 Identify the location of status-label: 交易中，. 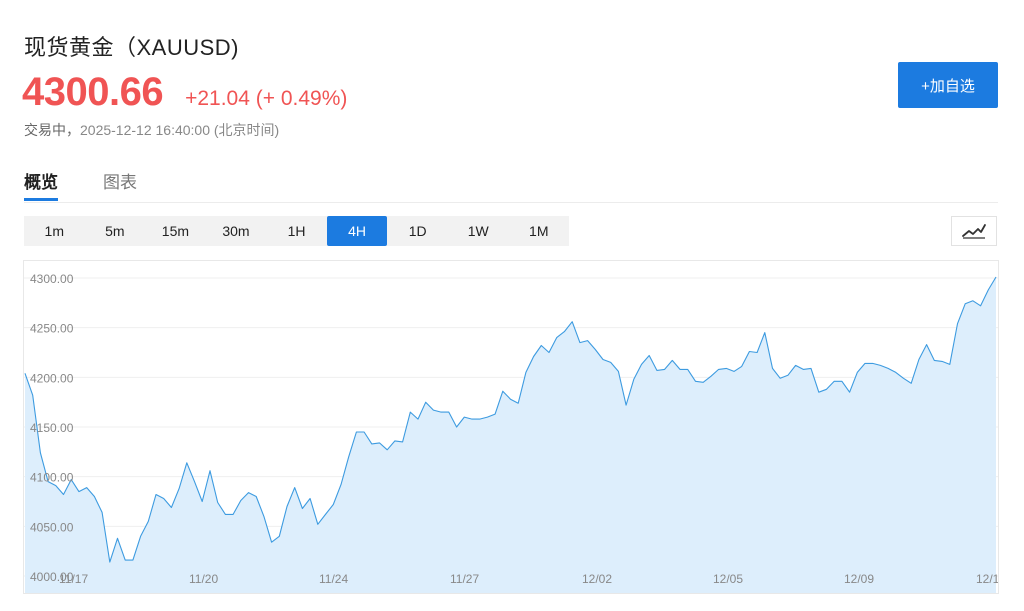
(52, 130).